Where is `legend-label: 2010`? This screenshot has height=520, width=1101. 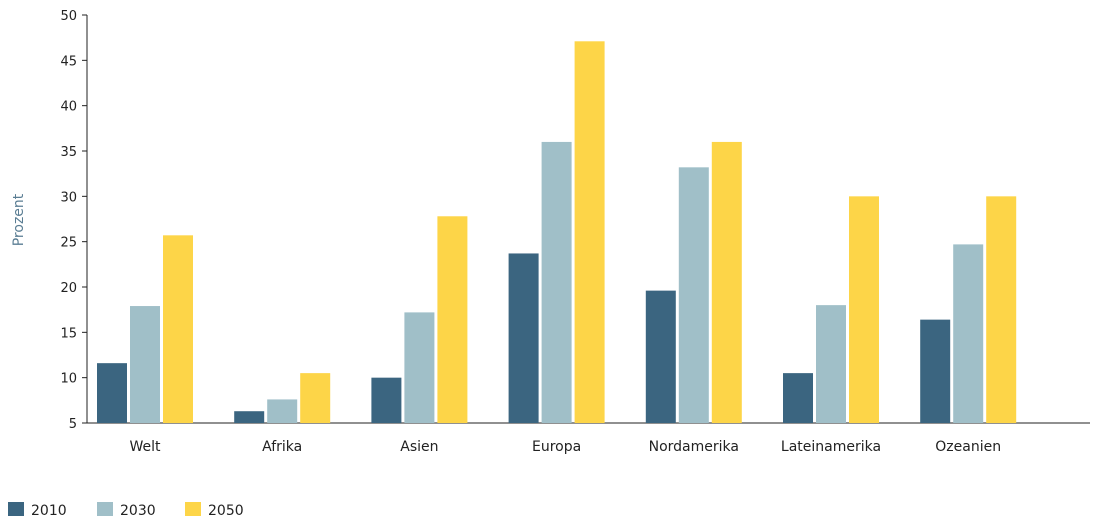
legend-label: 2010 is located at coordinates (49, 511).